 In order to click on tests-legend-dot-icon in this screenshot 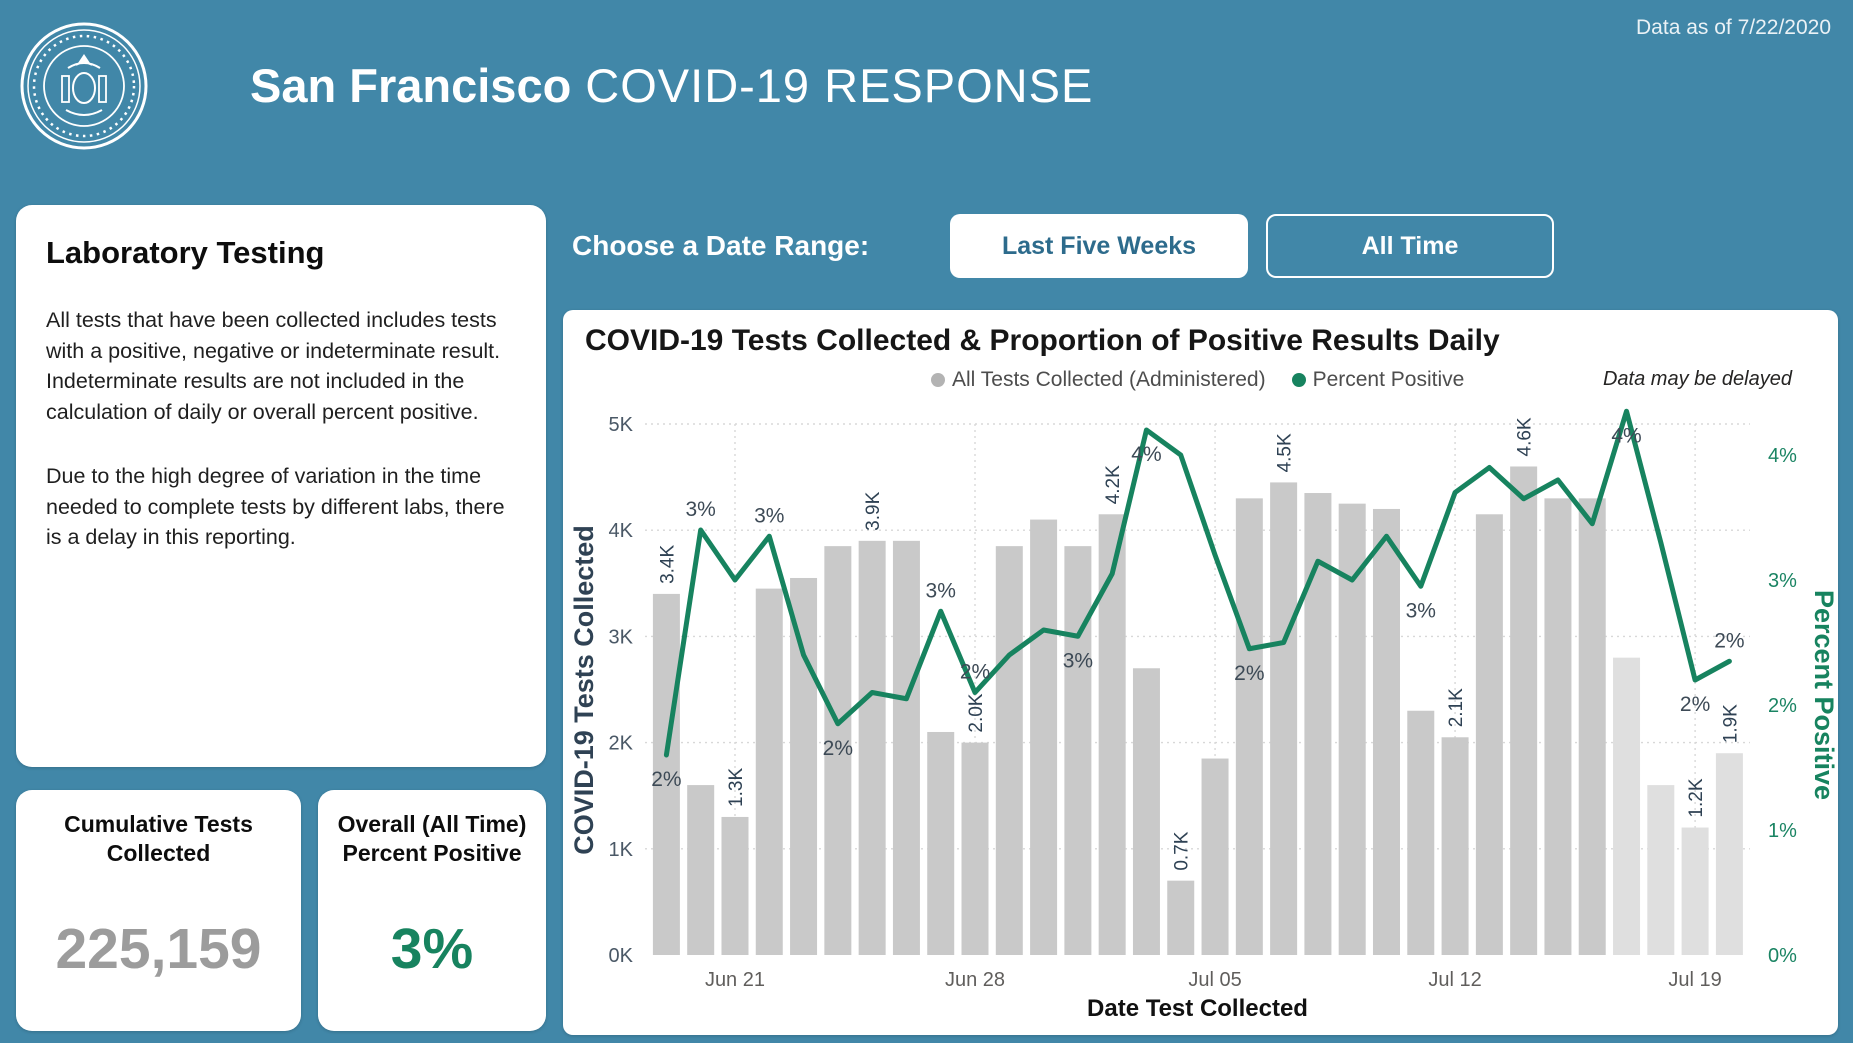, I will do `click(938, 380)`.